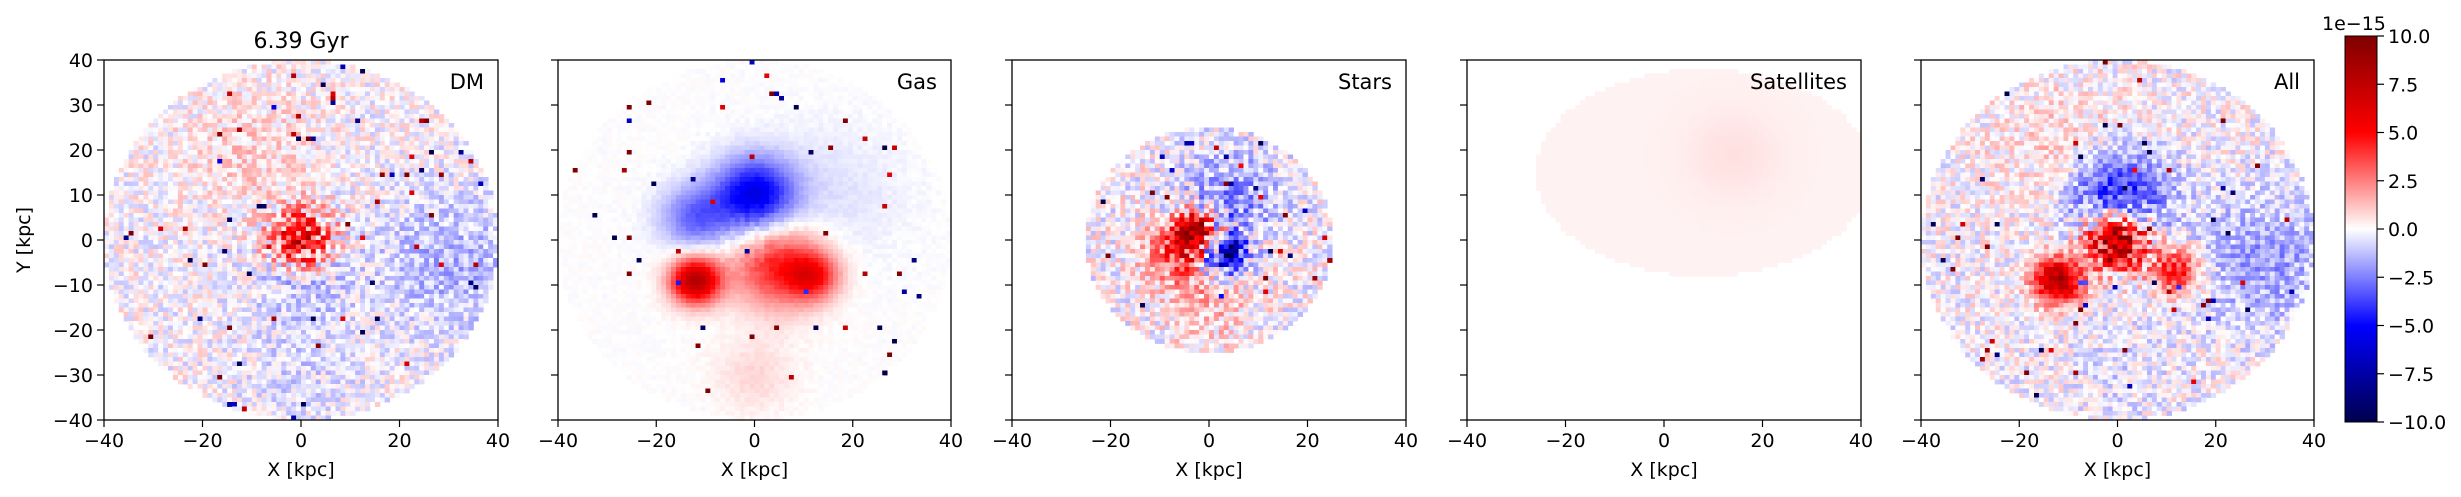 This screenshot has height=497, width=2461. I want to click on colorbar-tick-label: −7.5, so click(2411, 375).